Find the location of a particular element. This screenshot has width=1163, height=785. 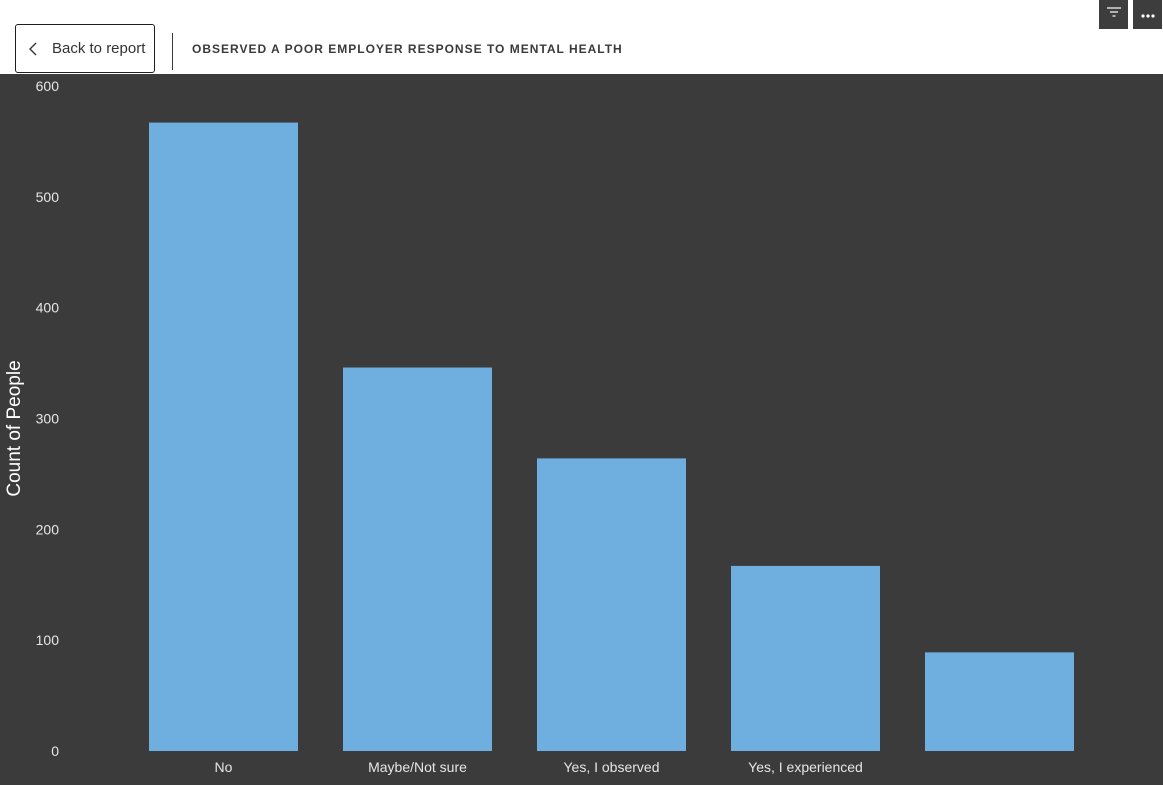

y-tick-label: 500 is located at coordinates (48, 197).